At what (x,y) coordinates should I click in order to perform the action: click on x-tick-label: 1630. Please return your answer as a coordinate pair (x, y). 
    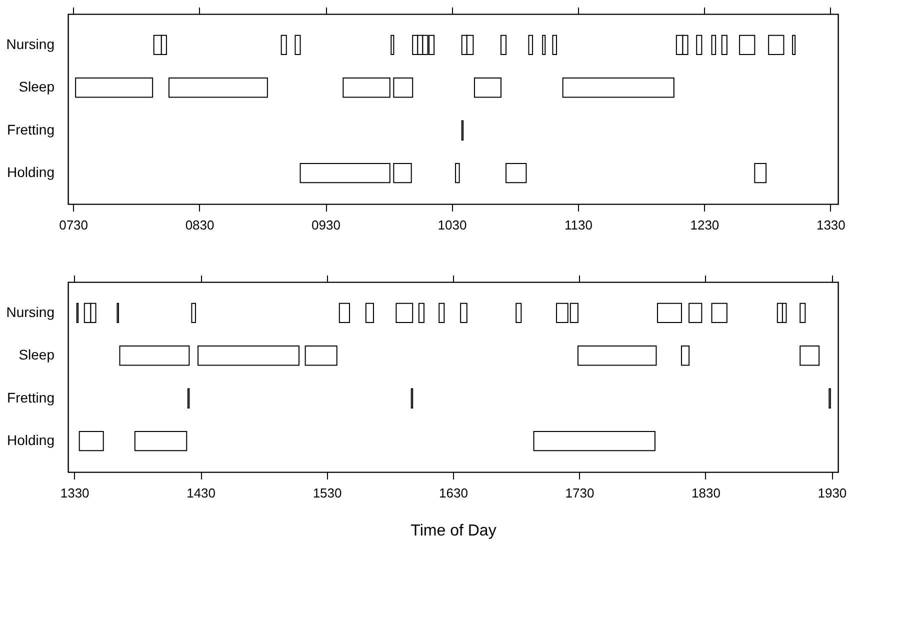
    Looking at the image, I should click on (453, 493).